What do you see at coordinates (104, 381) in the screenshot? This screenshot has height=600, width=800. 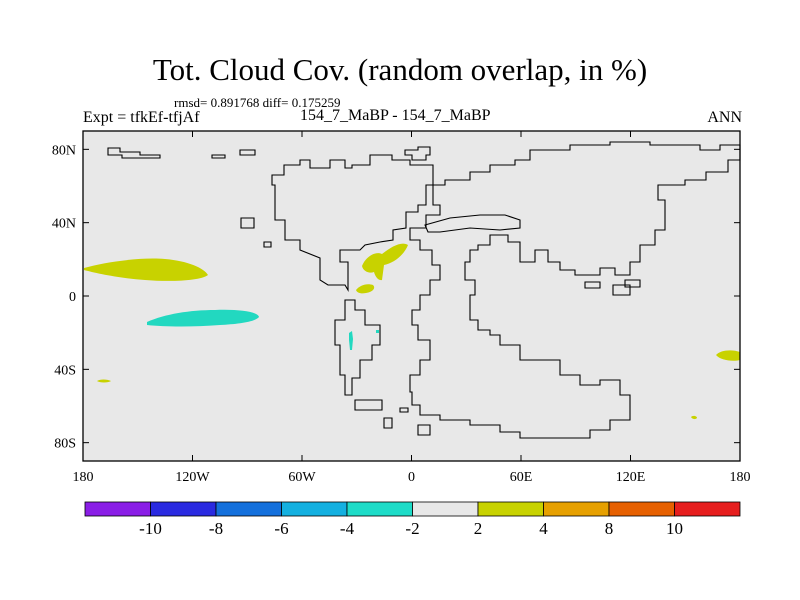 I see `anomaly-south-pacific-small` at bounding box center [104, 381].